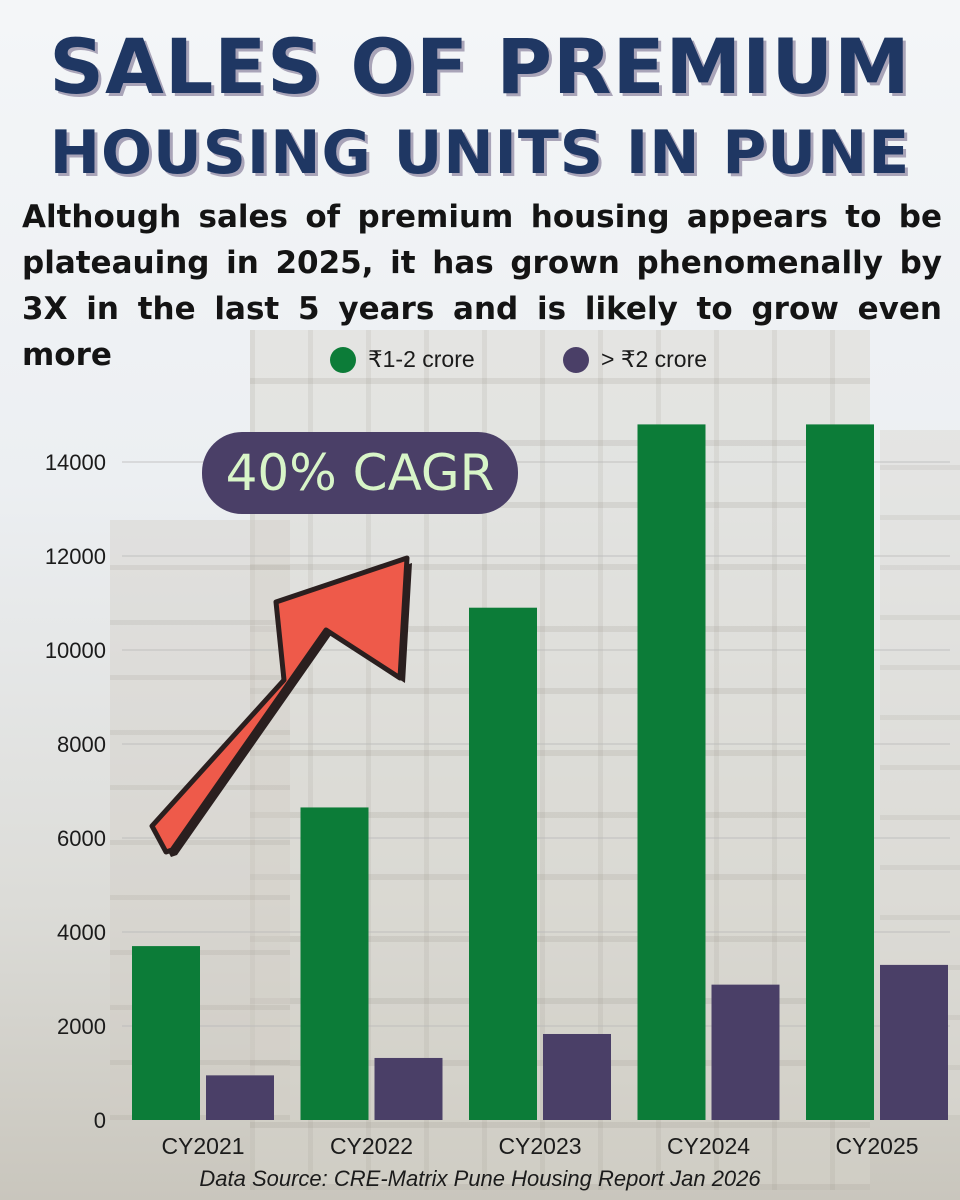 The width and height of the screenshot is (960, 1200). Describe the element at coordinates (708, 1146) in the screenshot. I see `x-tick-label: CY2024` at that location.